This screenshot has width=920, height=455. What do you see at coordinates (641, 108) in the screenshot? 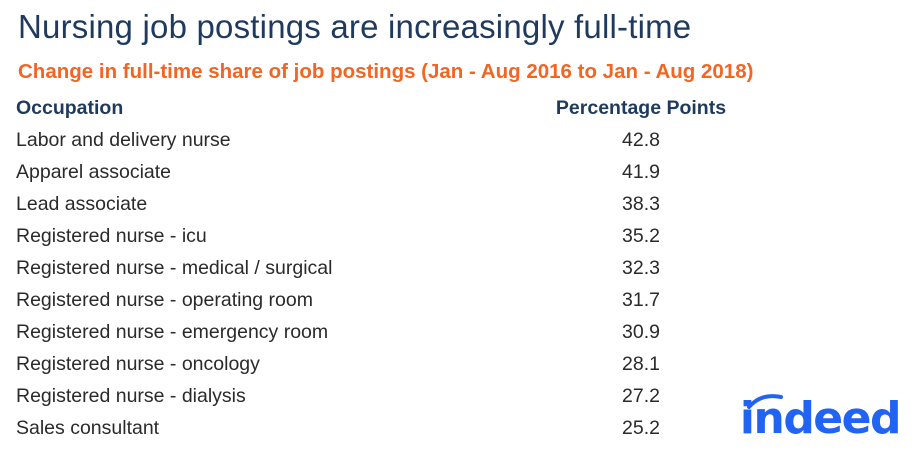
I see `column-header-percentage-points: Percentage Points` at bounding box center [641, 108].